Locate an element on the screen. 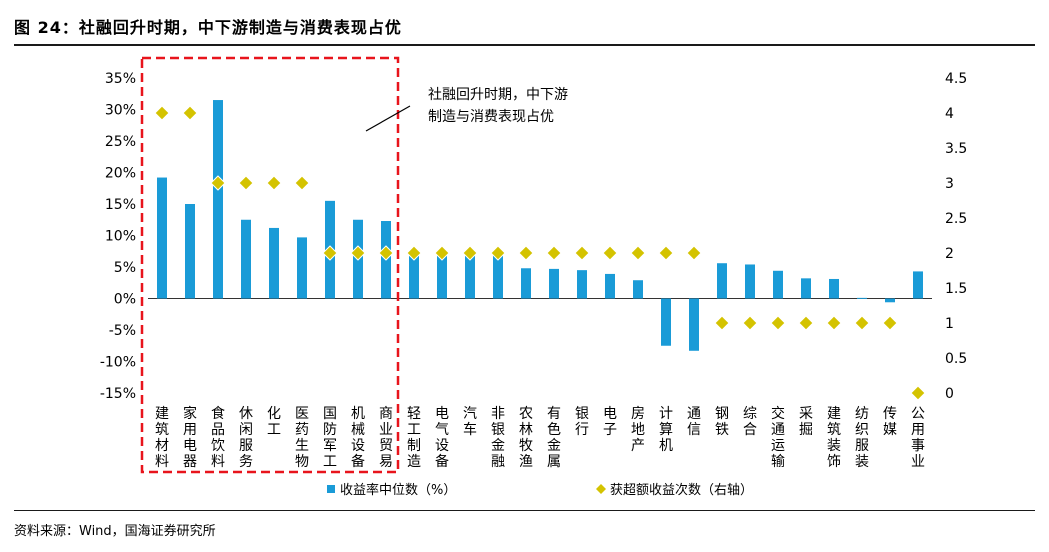  category-label: 计算机 is located at coordinates (666, 430).